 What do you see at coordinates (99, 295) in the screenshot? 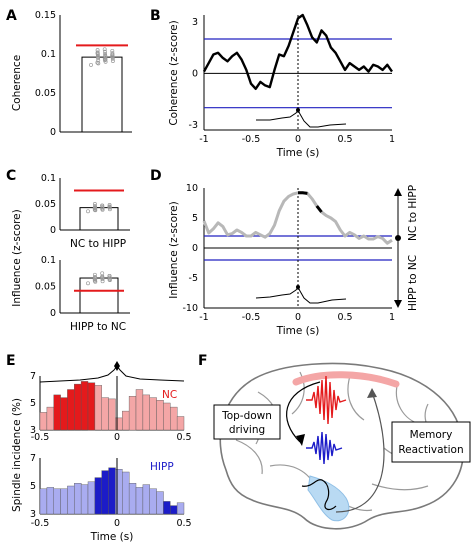
I see `panel-c-bottom-bar` at bounding box center [99, 295].